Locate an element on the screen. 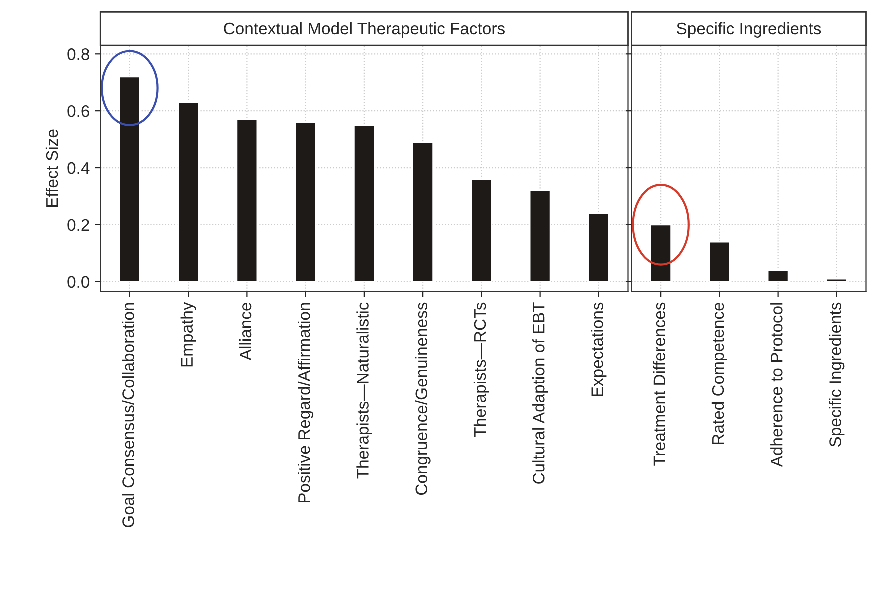  y-tick-label: 0.8 is located at coordinates (79, 54).